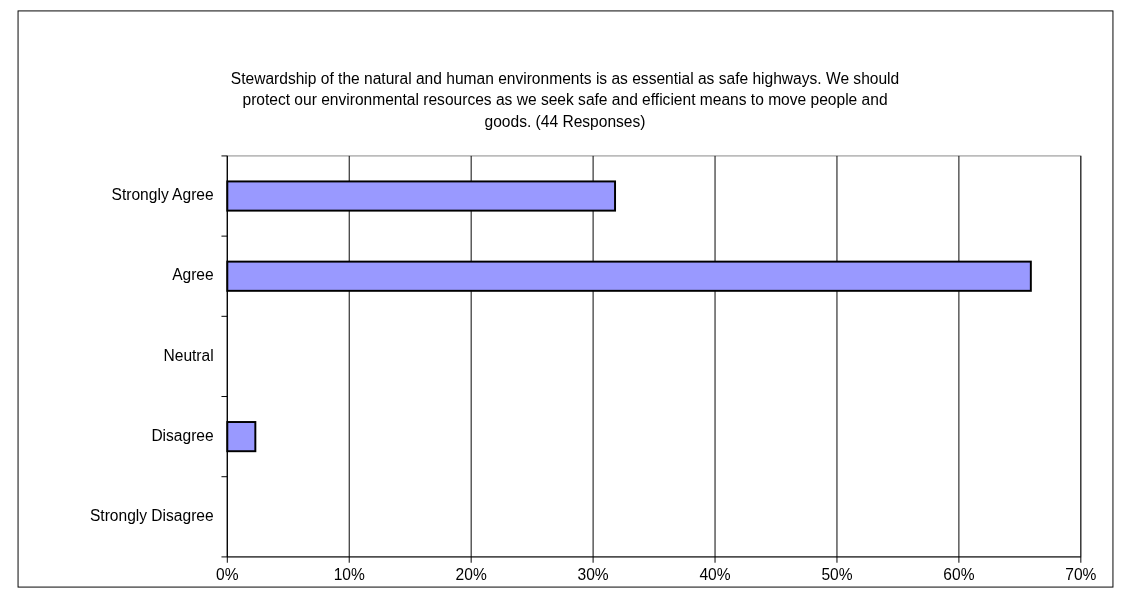 The image size is (1131, 598). I want to click on y-tick-label: Strongly Agree, so click(162, 195).